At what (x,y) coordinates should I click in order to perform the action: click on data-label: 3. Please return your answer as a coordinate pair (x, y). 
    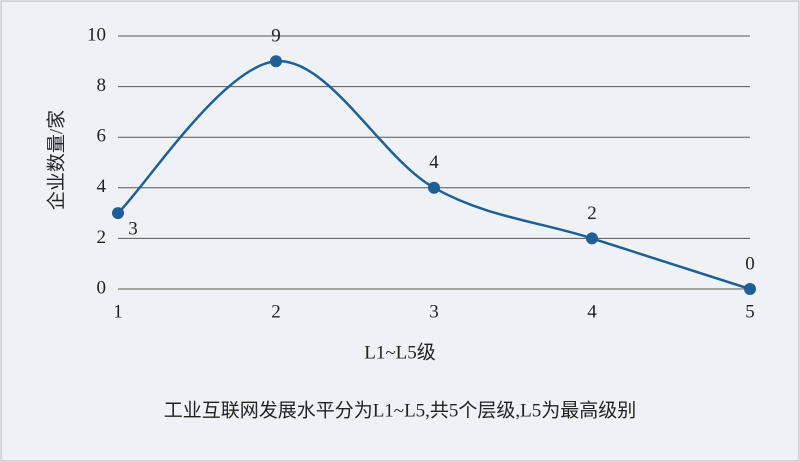
    Looking at the image, I should click on (133, 228).